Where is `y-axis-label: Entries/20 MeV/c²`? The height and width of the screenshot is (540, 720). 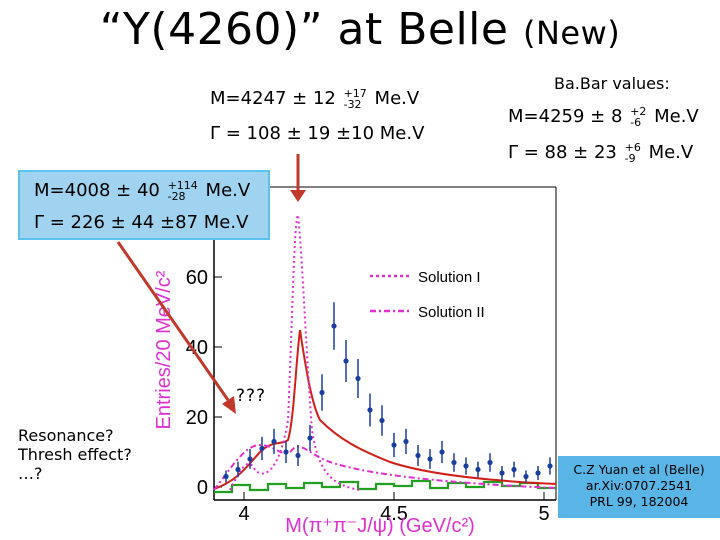 y-axis-label: Entries/20 MeV/c² is located at coordinates (164, 349).